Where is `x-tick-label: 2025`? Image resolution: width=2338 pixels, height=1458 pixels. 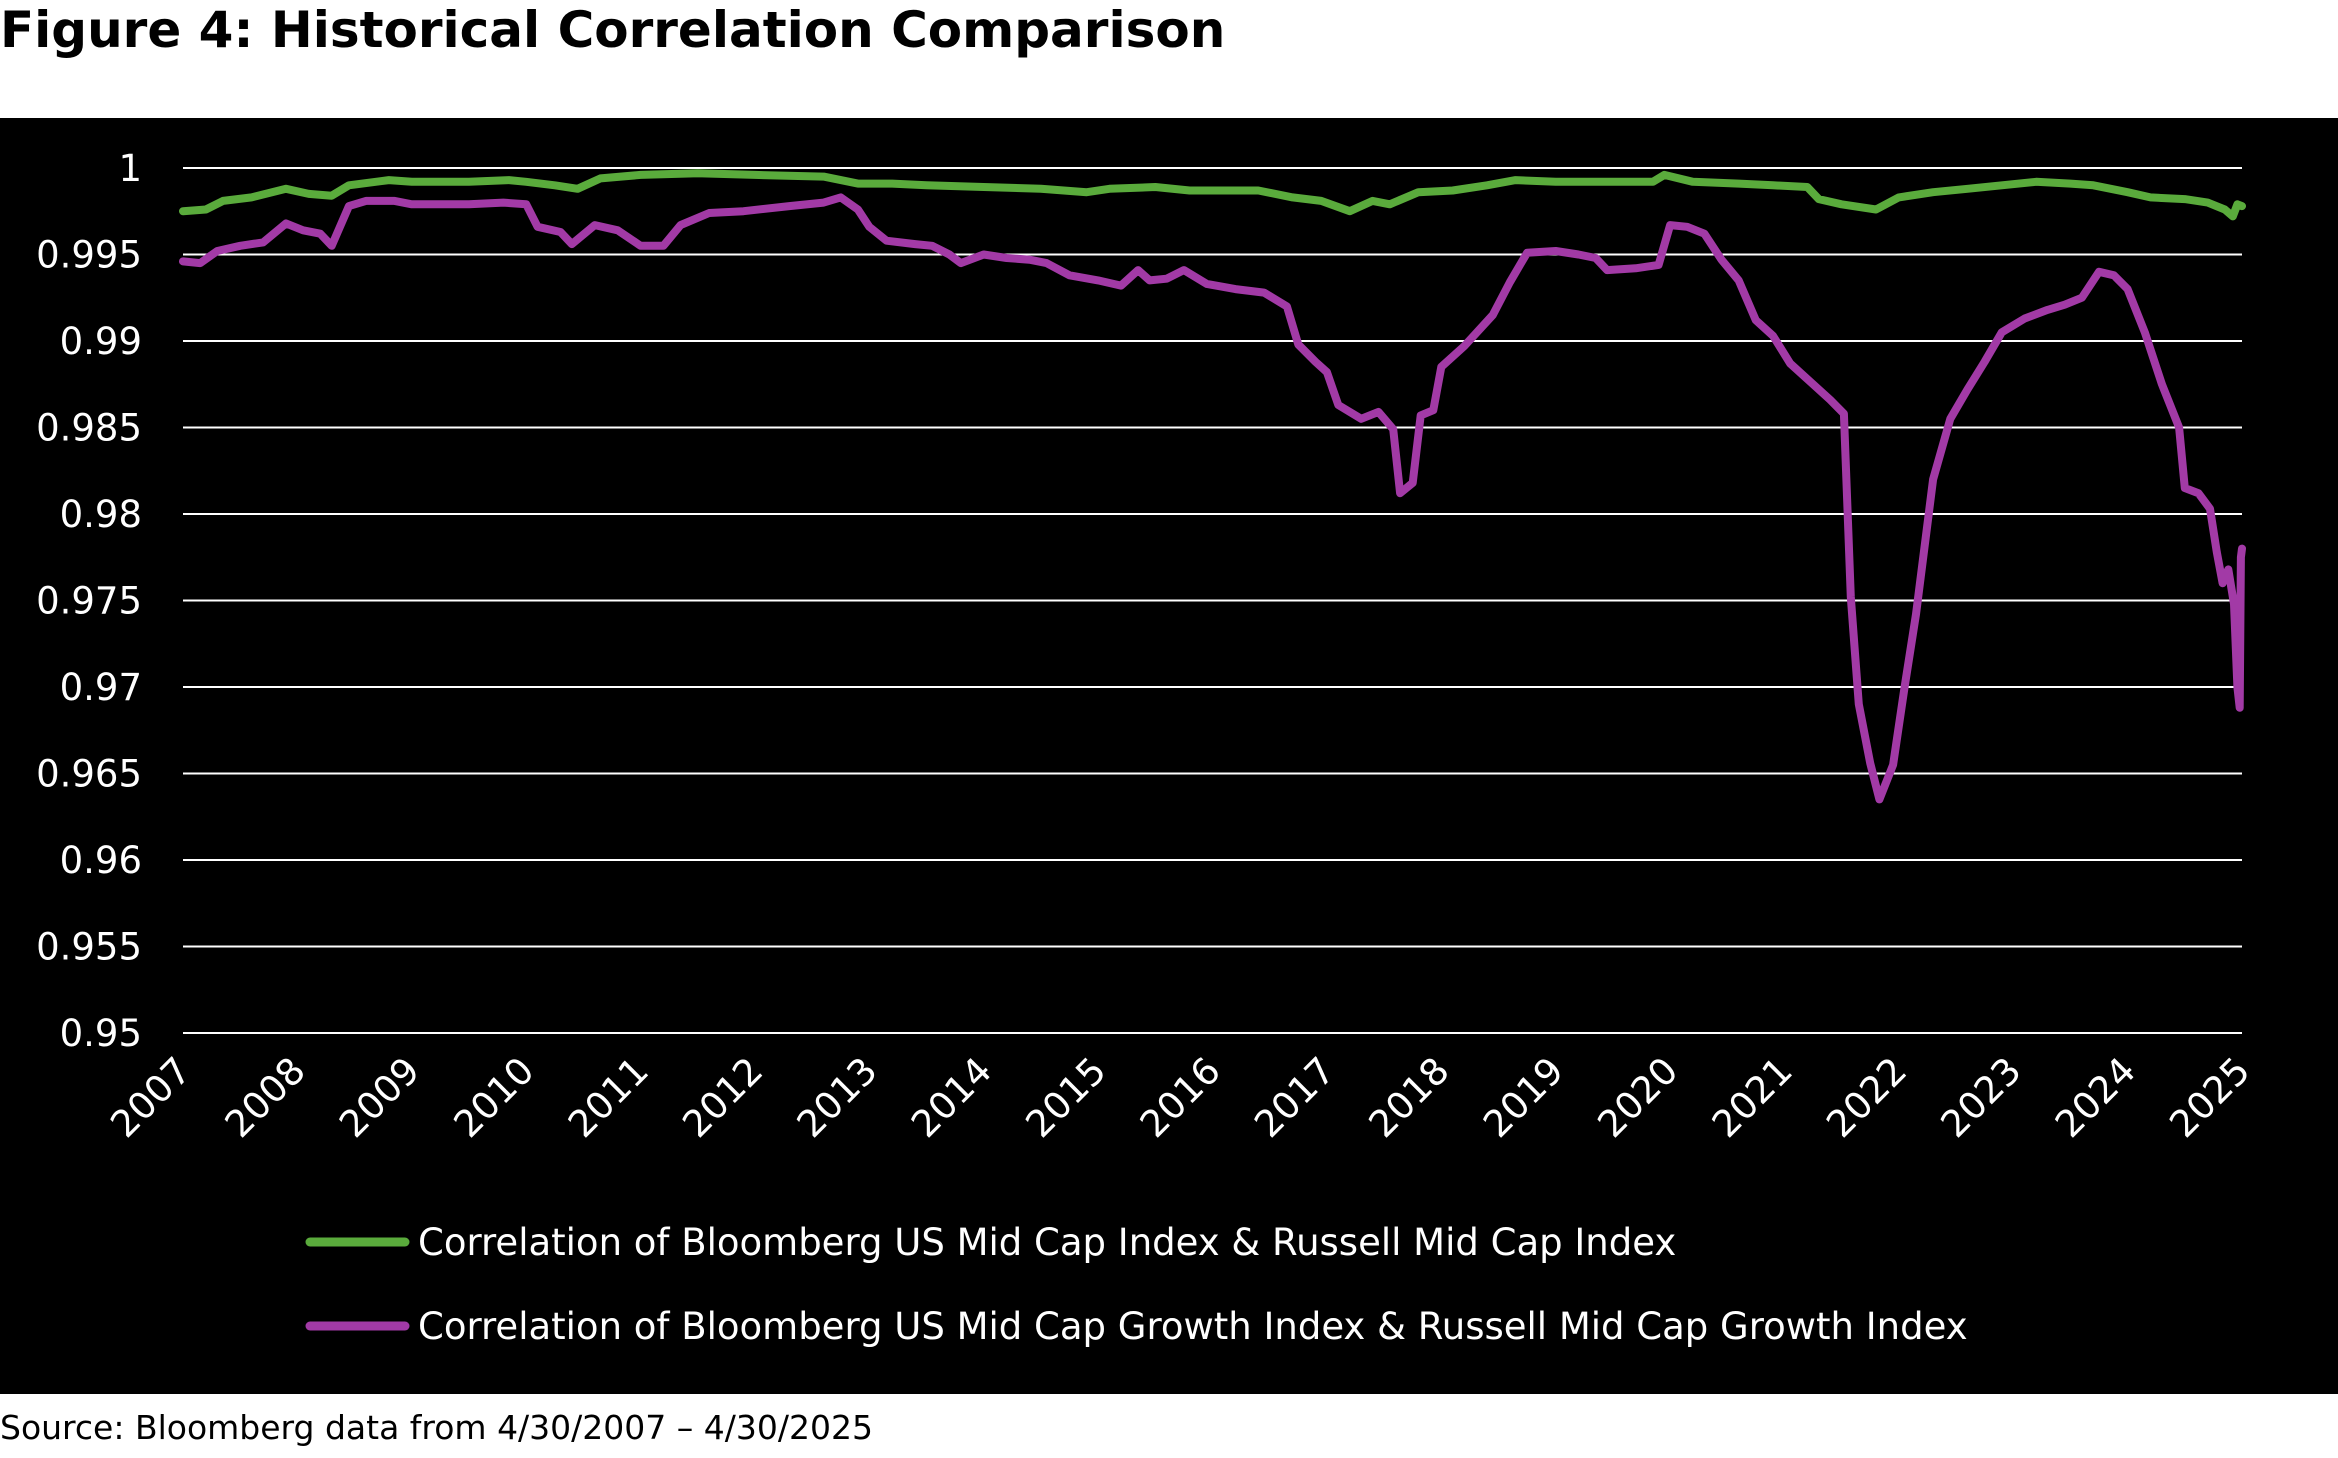 x-tick-label: 2025 is located at coordinates (2209, 1097).